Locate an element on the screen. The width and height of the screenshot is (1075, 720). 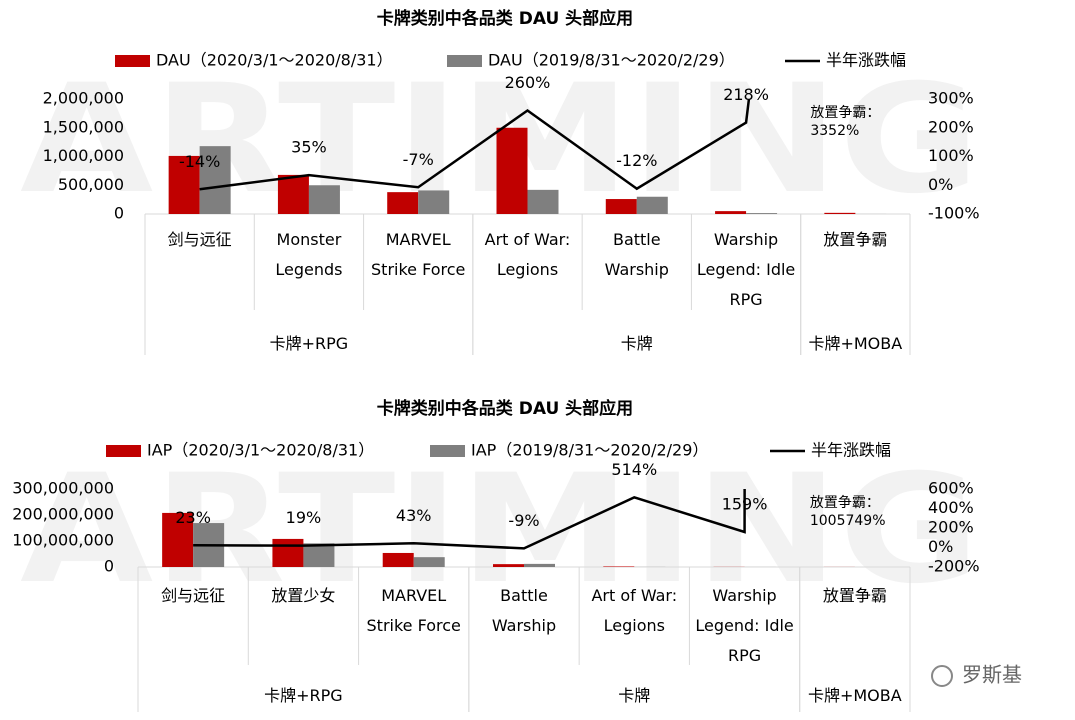
value-label: -12% is located at coordinates (636, 160).